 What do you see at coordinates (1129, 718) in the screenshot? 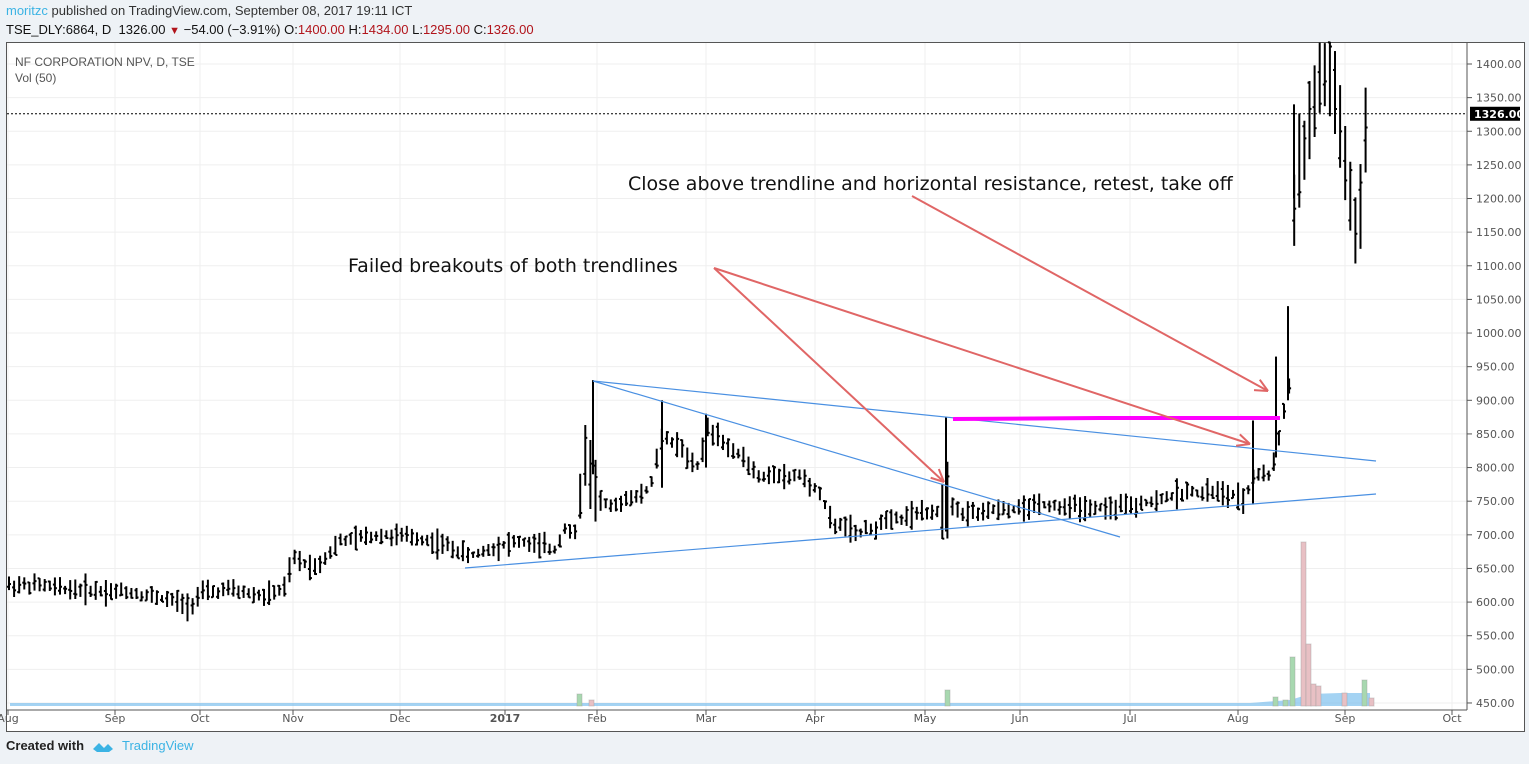
I see `time-tick-label: Jul` at bounding box center [1129, 718].